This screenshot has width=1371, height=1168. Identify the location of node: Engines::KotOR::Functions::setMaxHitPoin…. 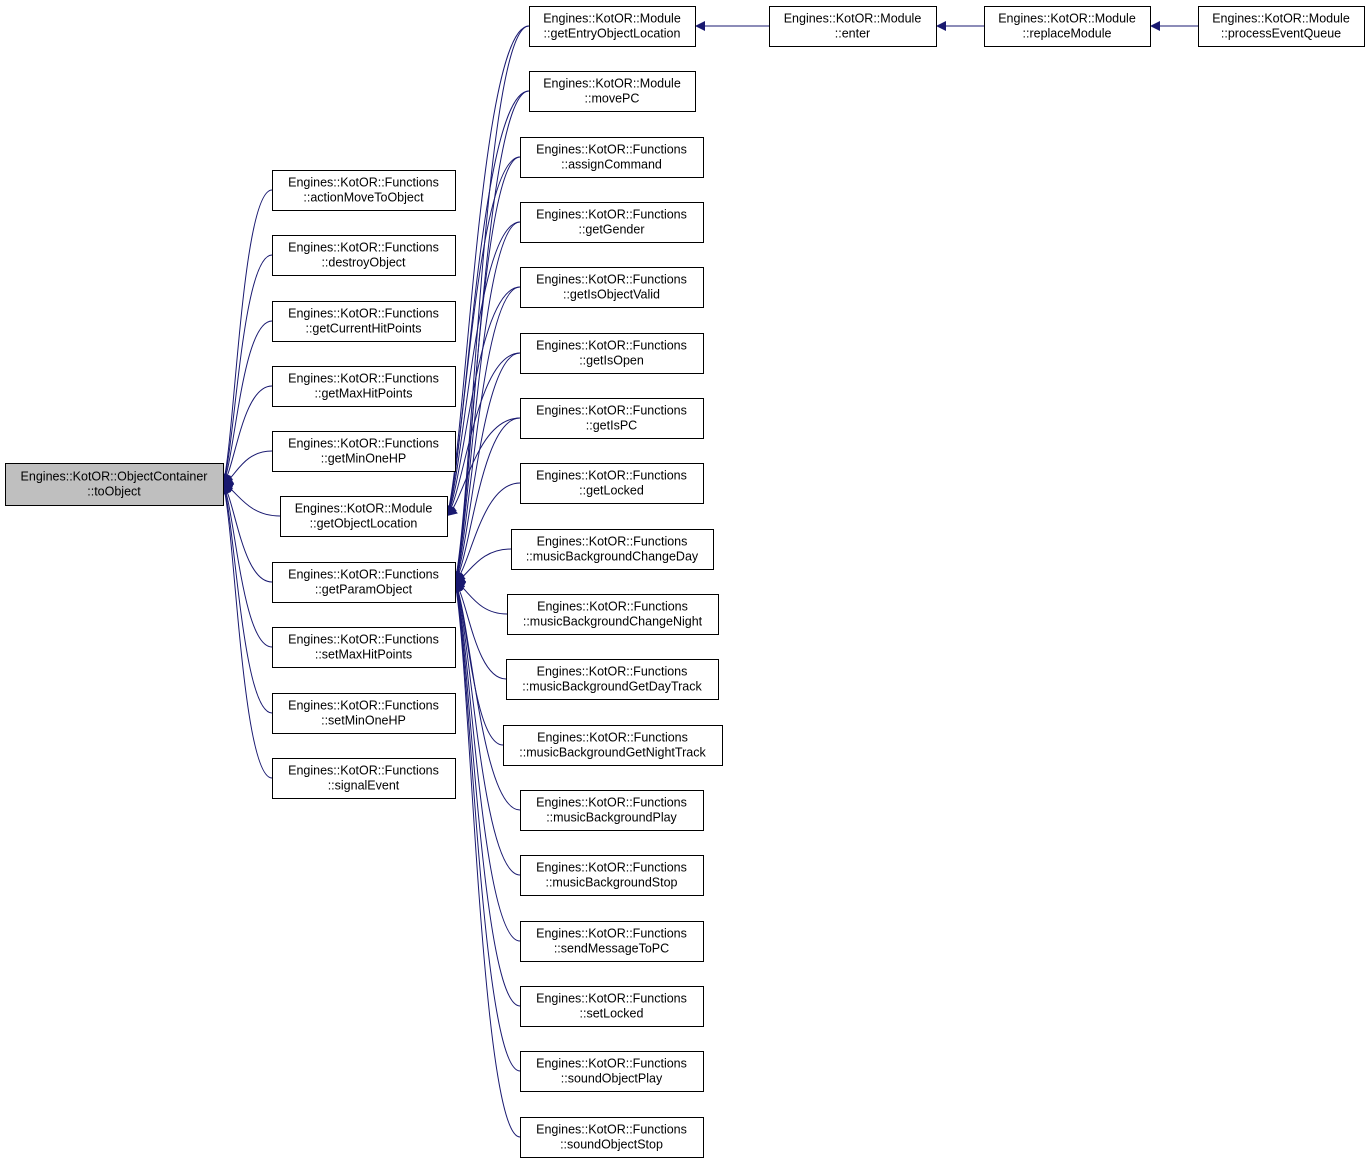
(364, 647).